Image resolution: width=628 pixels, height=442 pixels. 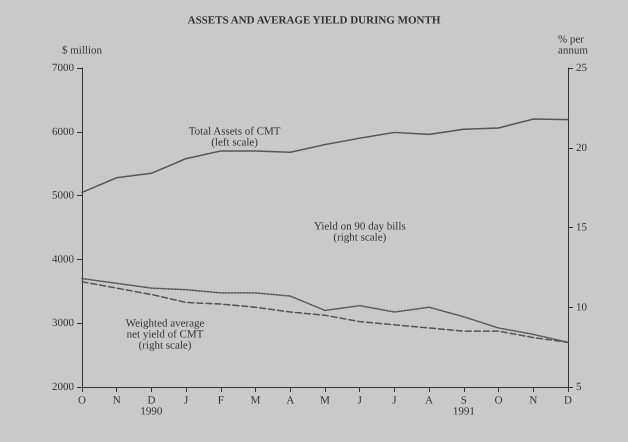 I want to click on y-tick-label: 7000, so click(x=63, y=68).